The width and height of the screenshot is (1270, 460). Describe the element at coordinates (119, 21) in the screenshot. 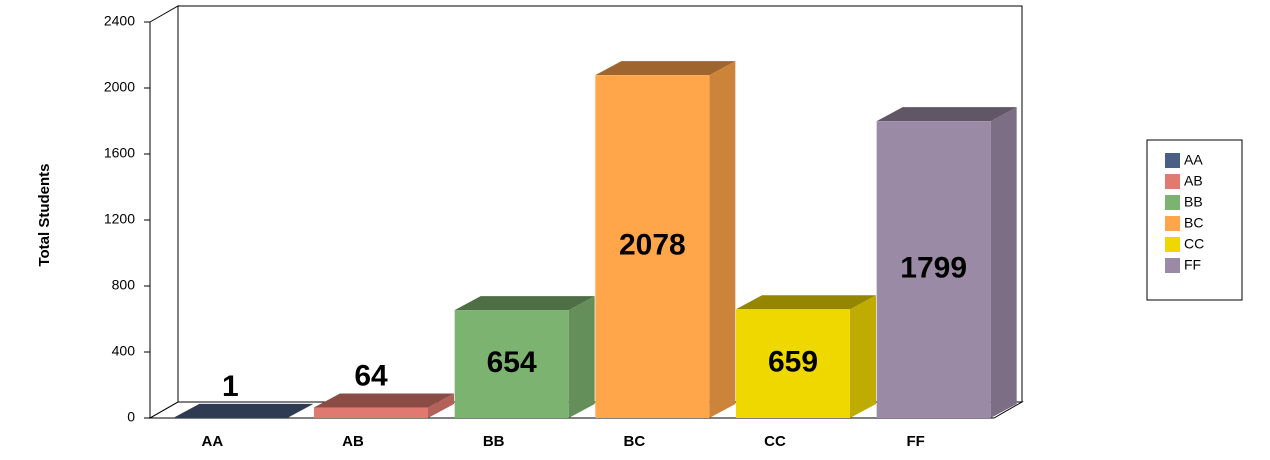

I see `y-tick-label: 2400` at that location.